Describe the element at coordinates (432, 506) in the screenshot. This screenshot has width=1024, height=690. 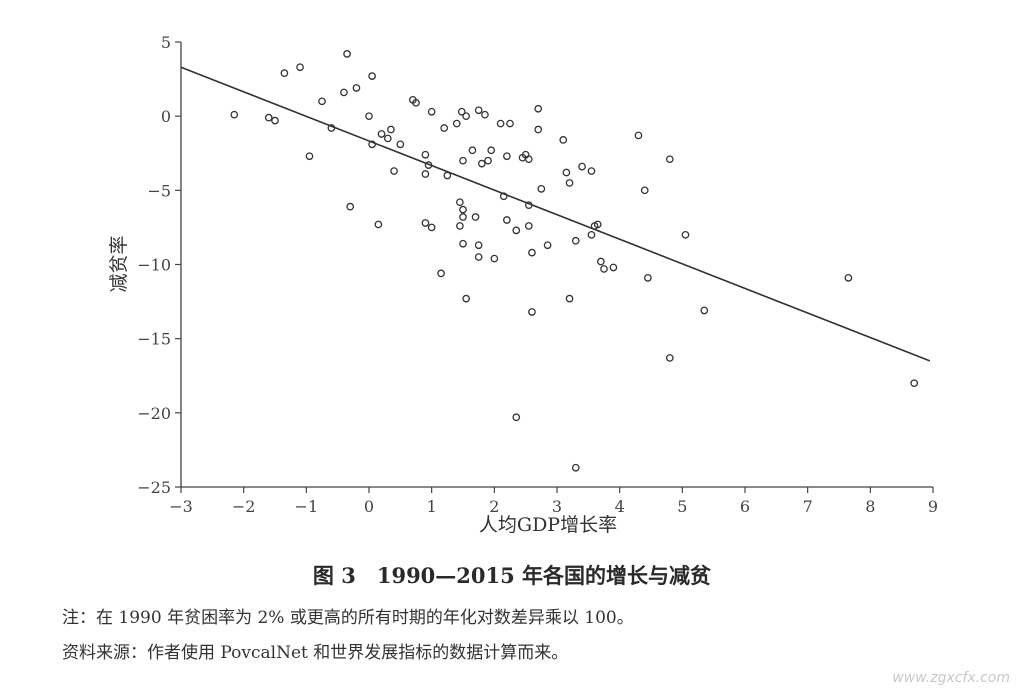
I see `x-tick-label: 1` at that location.